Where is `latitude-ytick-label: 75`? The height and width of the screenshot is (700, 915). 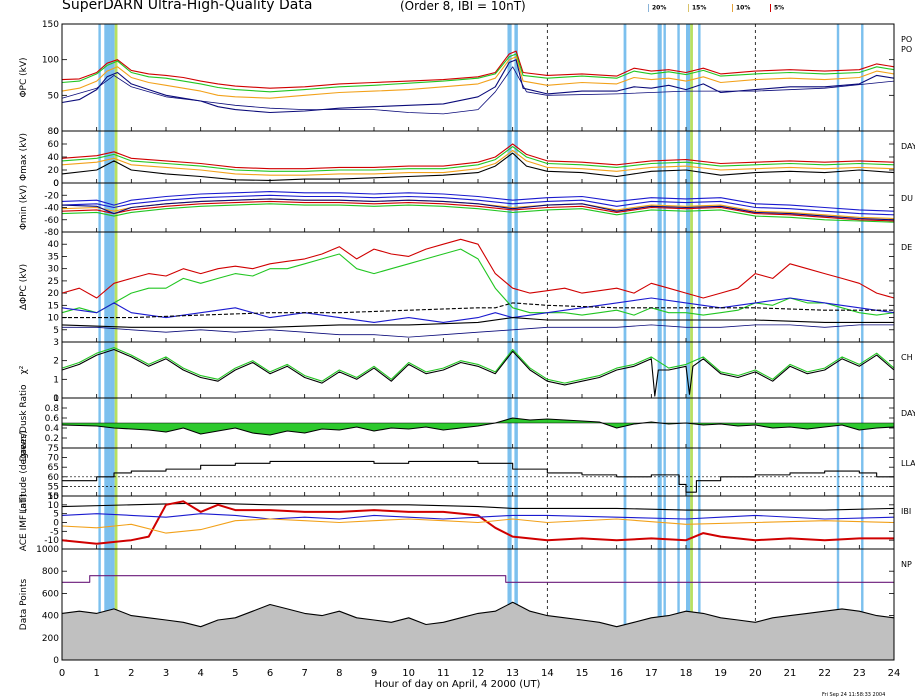
latitude-ytick-label: 75 is located at coordinates (53, 449).